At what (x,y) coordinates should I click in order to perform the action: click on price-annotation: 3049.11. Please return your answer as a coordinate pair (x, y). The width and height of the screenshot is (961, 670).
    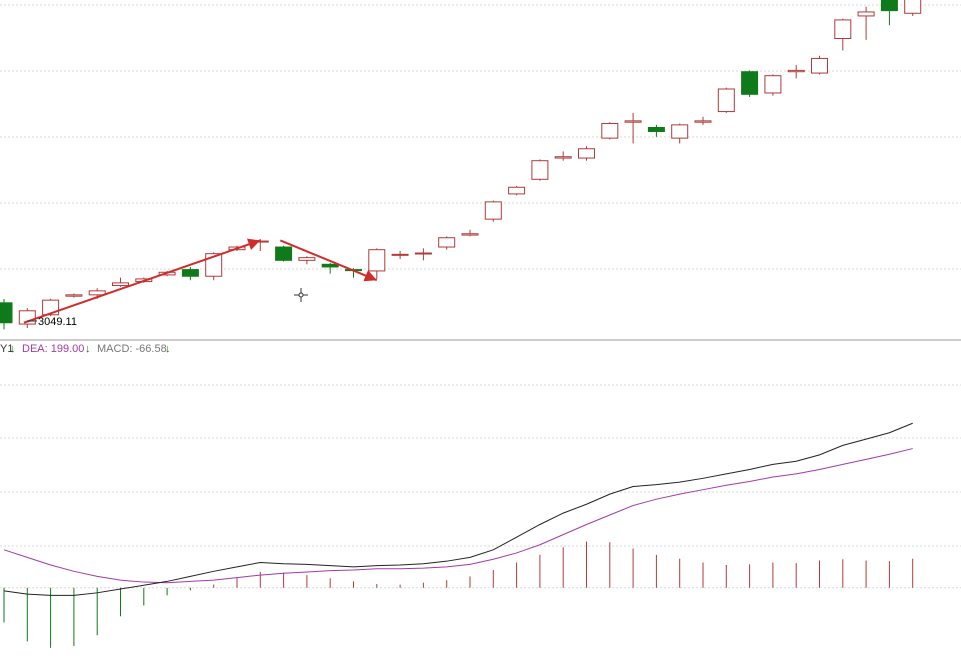
    Looking at the image, I should click on (52, 322).